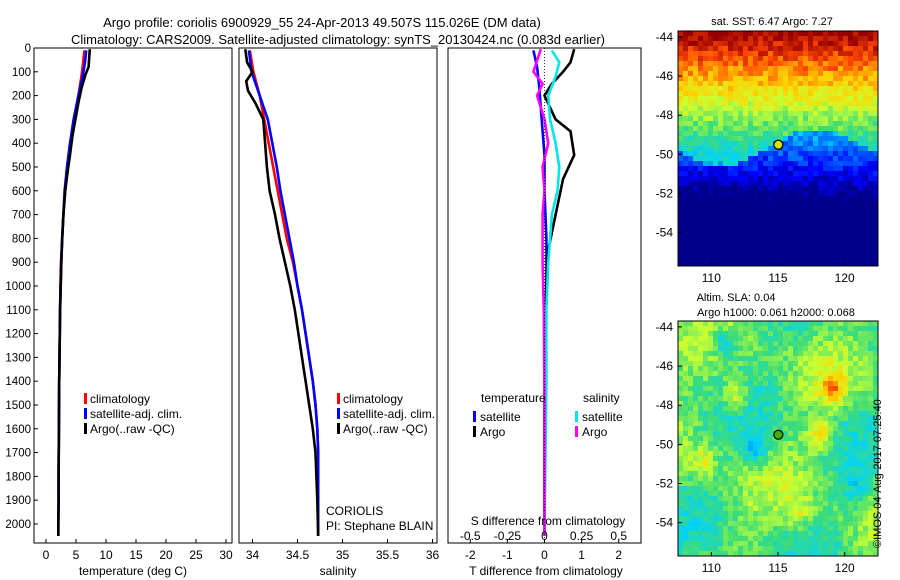 The width and height of the screenshot is (900, 580). Describe the element at coordinates (21, 120) in the screenshot. I see `depth-tick-label: 300` at that location.